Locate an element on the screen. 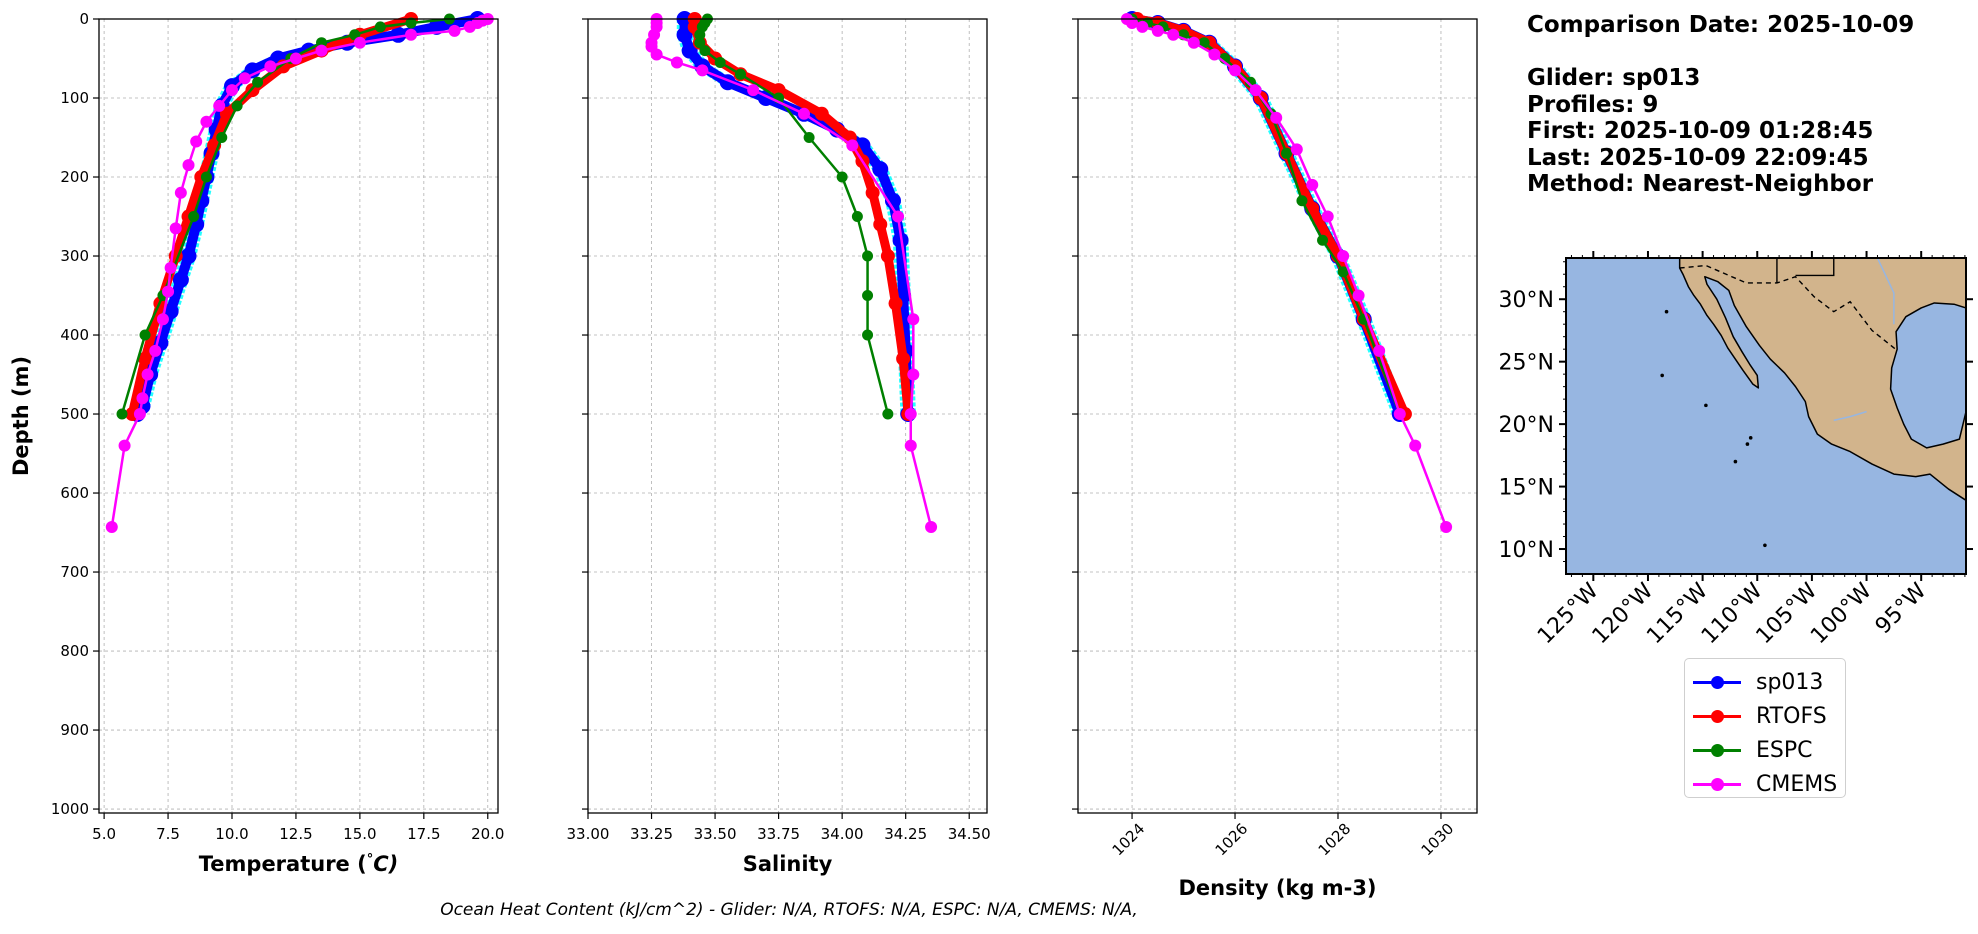 This screenshot has width=1978, height=934. x-tick-label: 1028 is located at coordinates (1335, 840).